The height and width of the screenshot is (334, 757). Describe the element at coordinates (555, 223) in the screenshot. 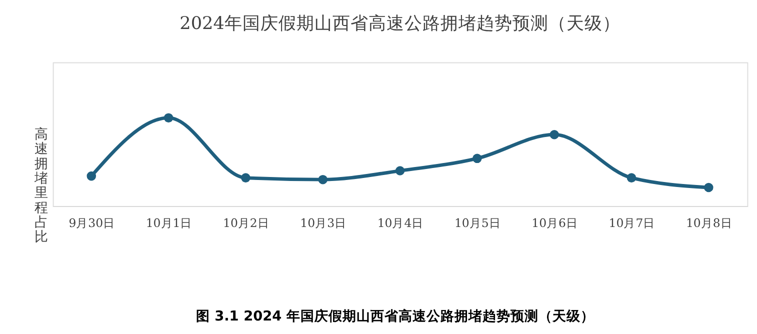

I see `x-tick-label: 10月6日` at that location.